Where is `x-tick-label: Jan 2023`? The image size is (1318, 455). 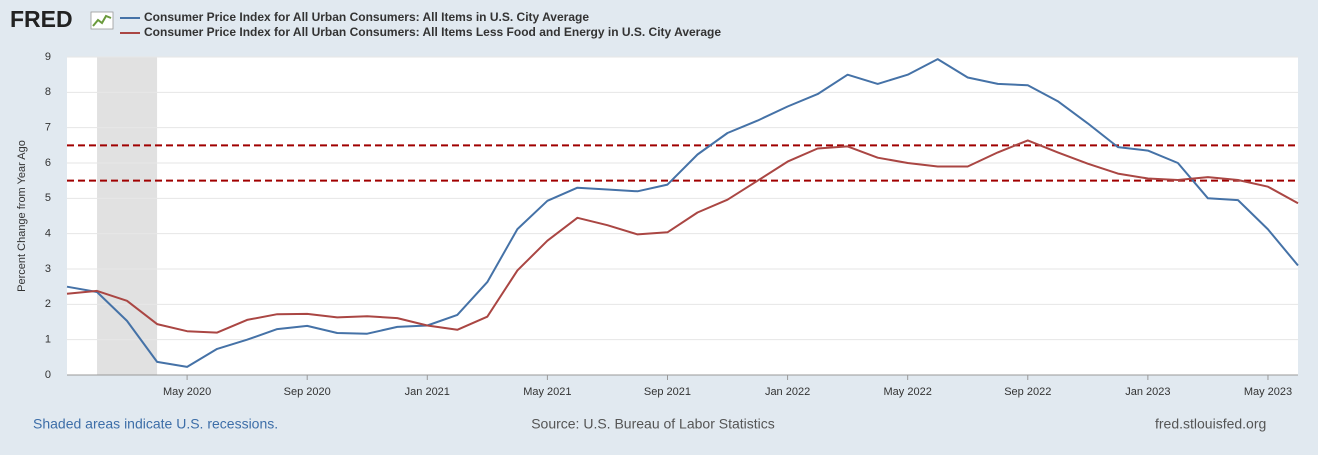 x-tick-label: Jan 2023 is located at coordinates (1147, 392).